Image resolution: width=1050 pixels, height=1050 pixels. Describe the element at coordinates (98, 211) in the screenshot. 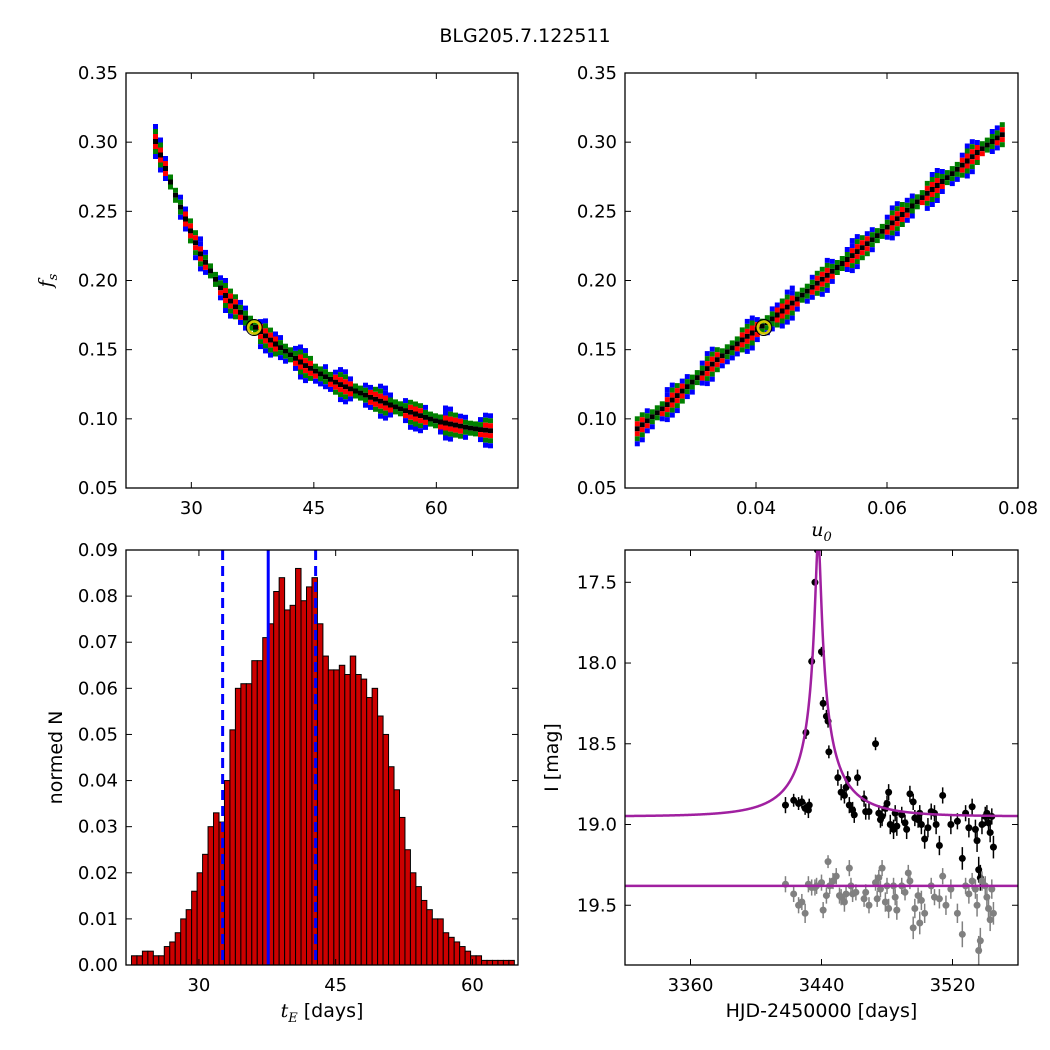

I see `y-tick-label: 0.25` at that location.